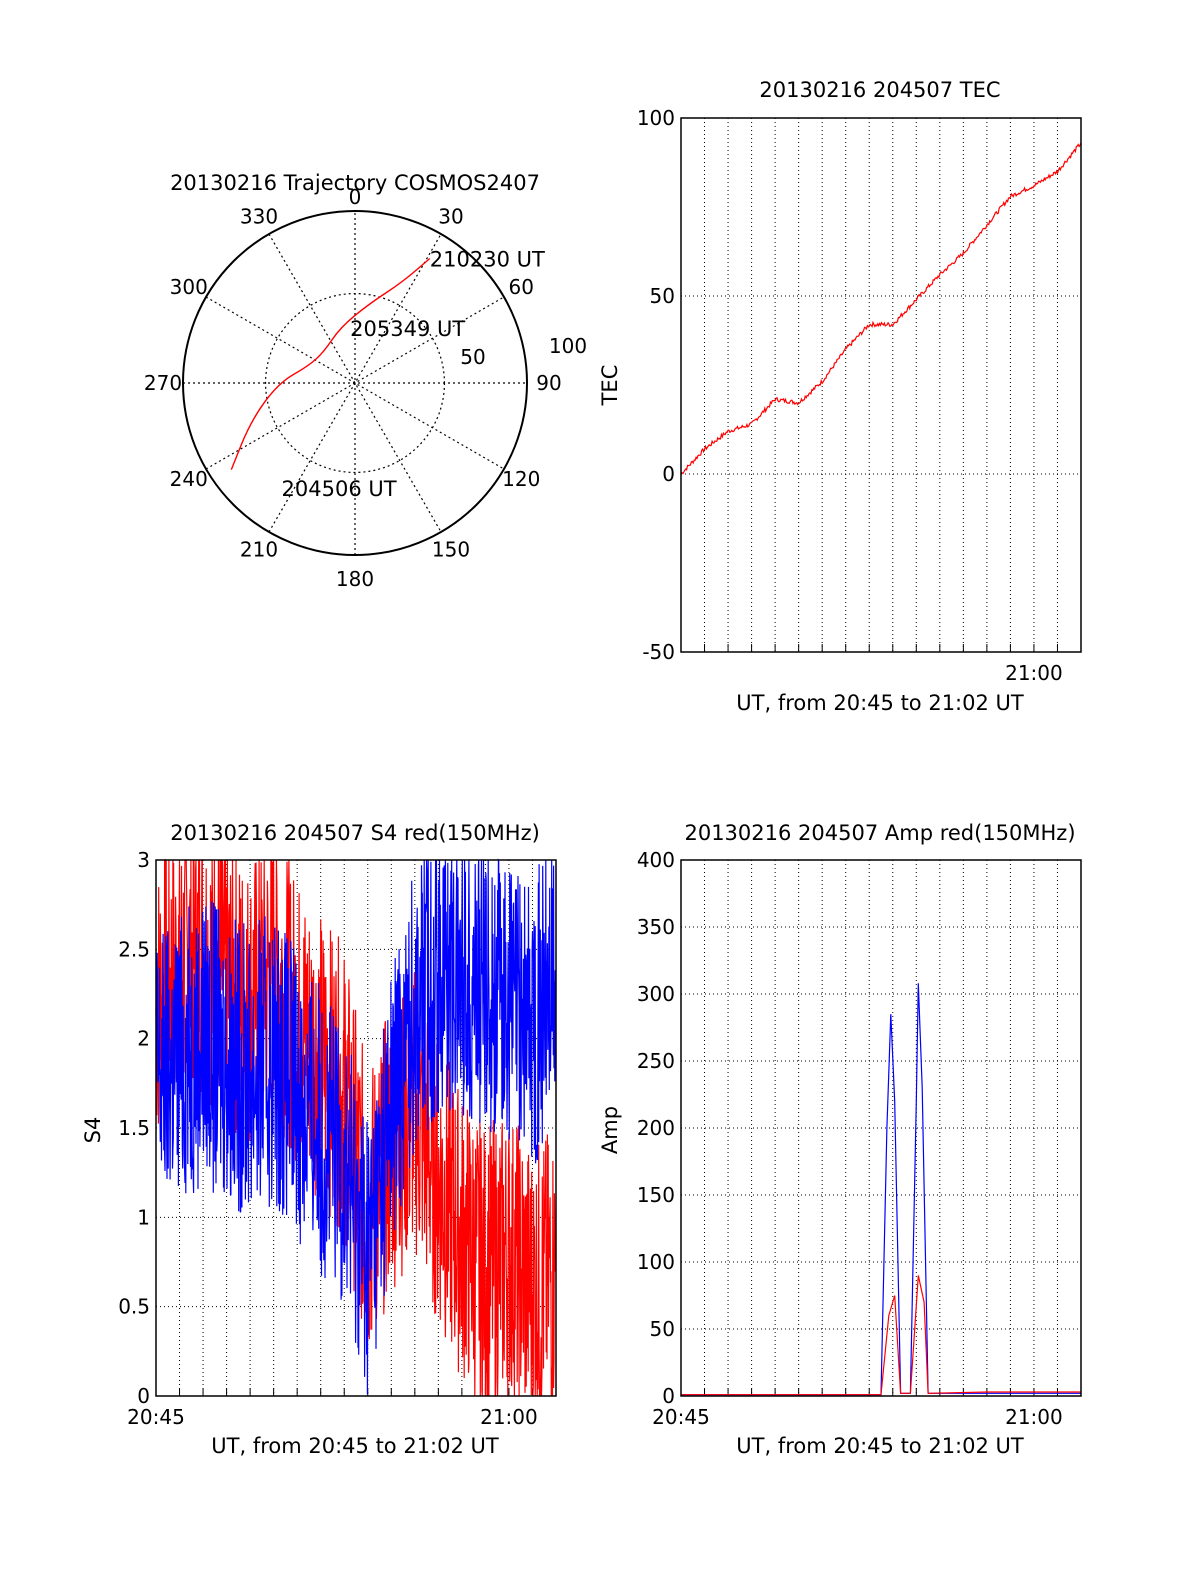 The height and width of the screenshot is (1575, 1200). What do you see at coordinates (189, 479) in the screenshot?
I see `polar-angle-label: 240` at bounding box center [189, 479].